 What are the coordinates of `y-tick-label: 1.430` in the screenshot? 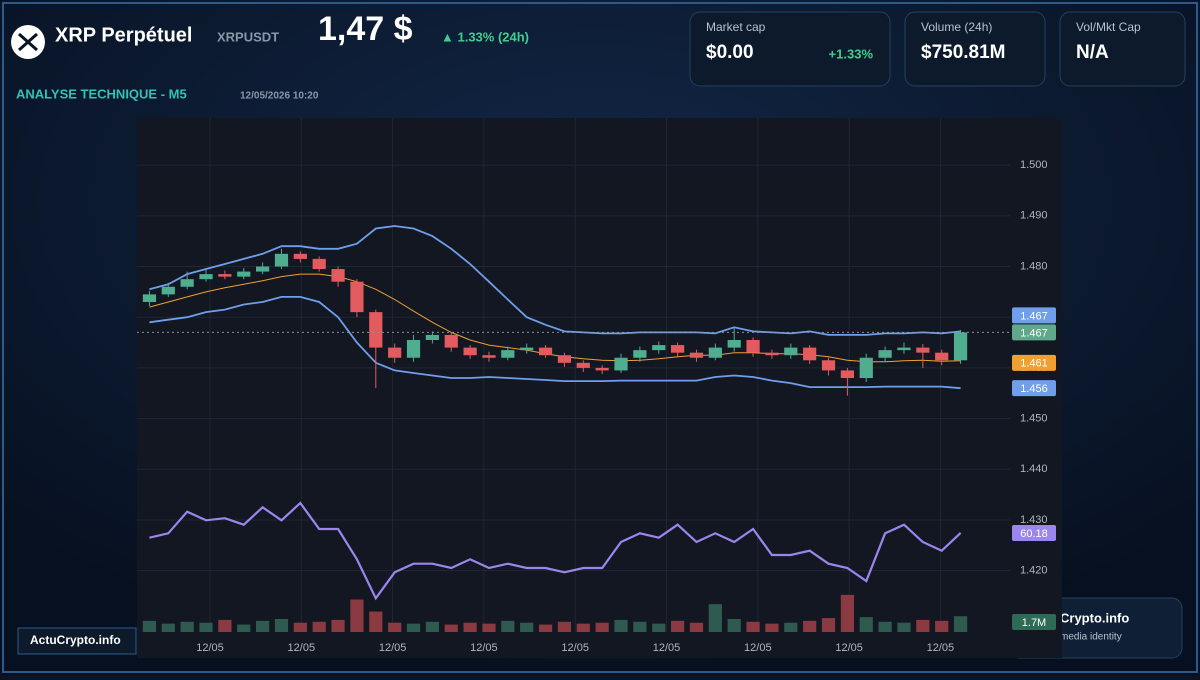 It's located at (1034, 520).